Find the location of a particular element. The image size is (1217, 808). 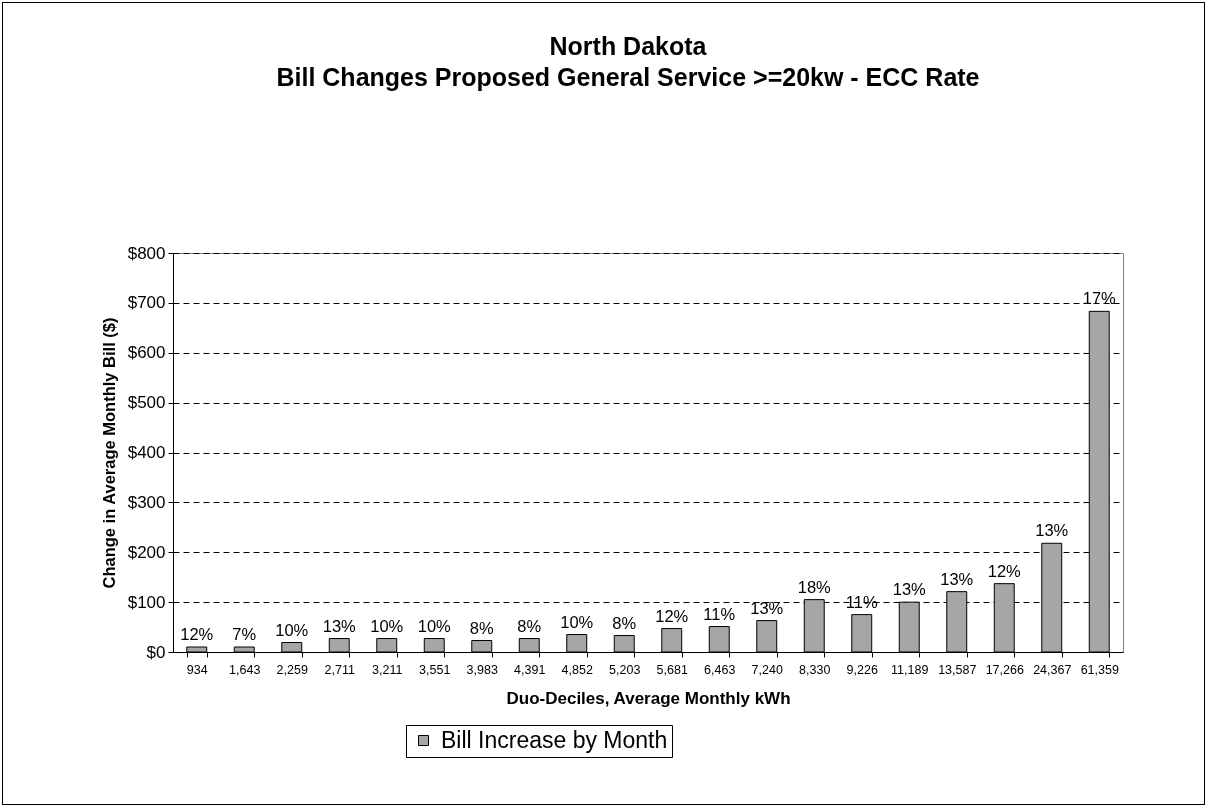

y-tick-label: $500 is located at coordinates (146, 403).